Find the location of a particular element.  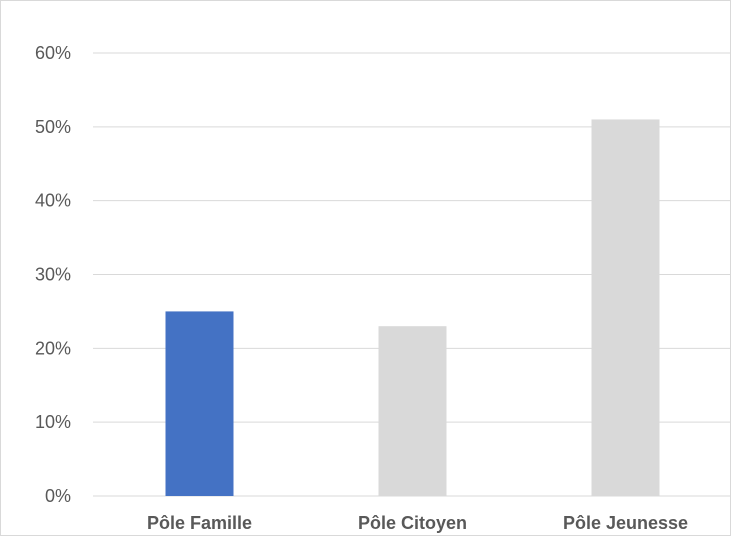

y-tick-label: 30% is located at coordinates (53, 275).